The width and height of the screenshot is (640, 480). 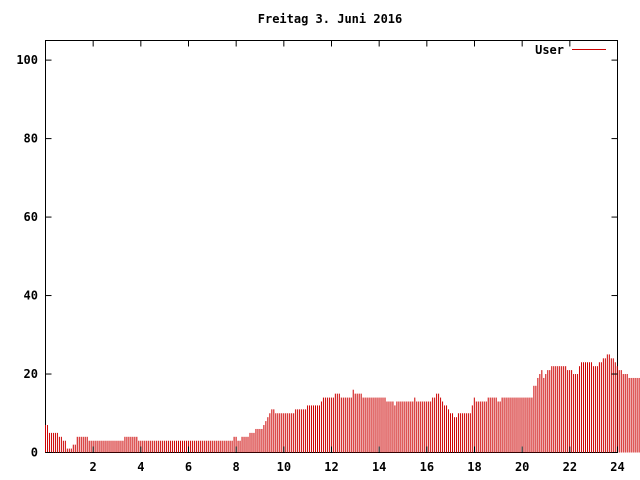 I want to click on x-tick-label: 12, so click(x=331, y=467).